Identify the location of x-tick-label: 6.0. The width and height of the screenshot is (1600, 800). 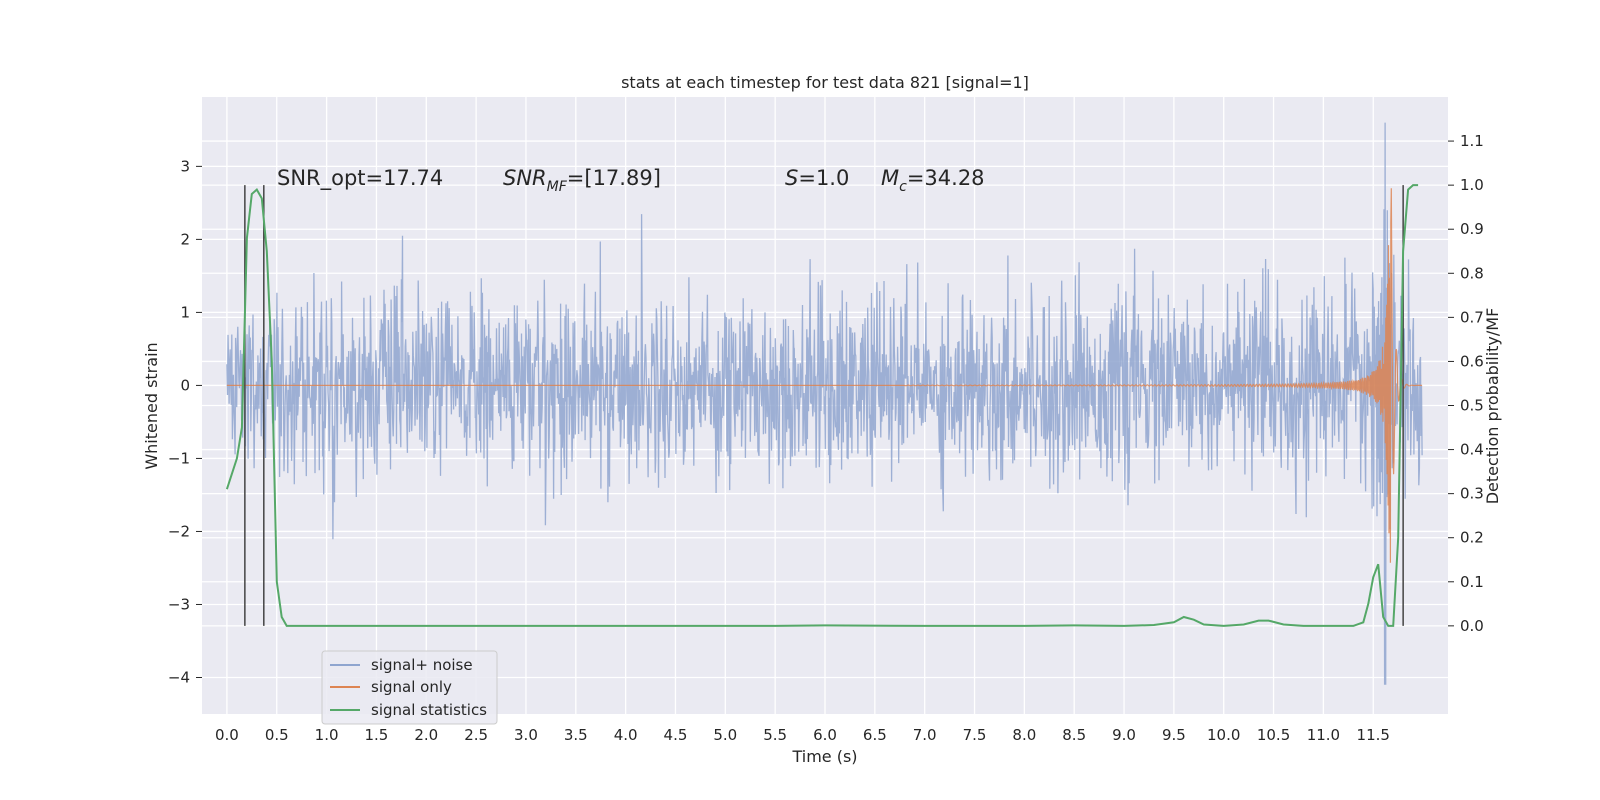
(825, 735).